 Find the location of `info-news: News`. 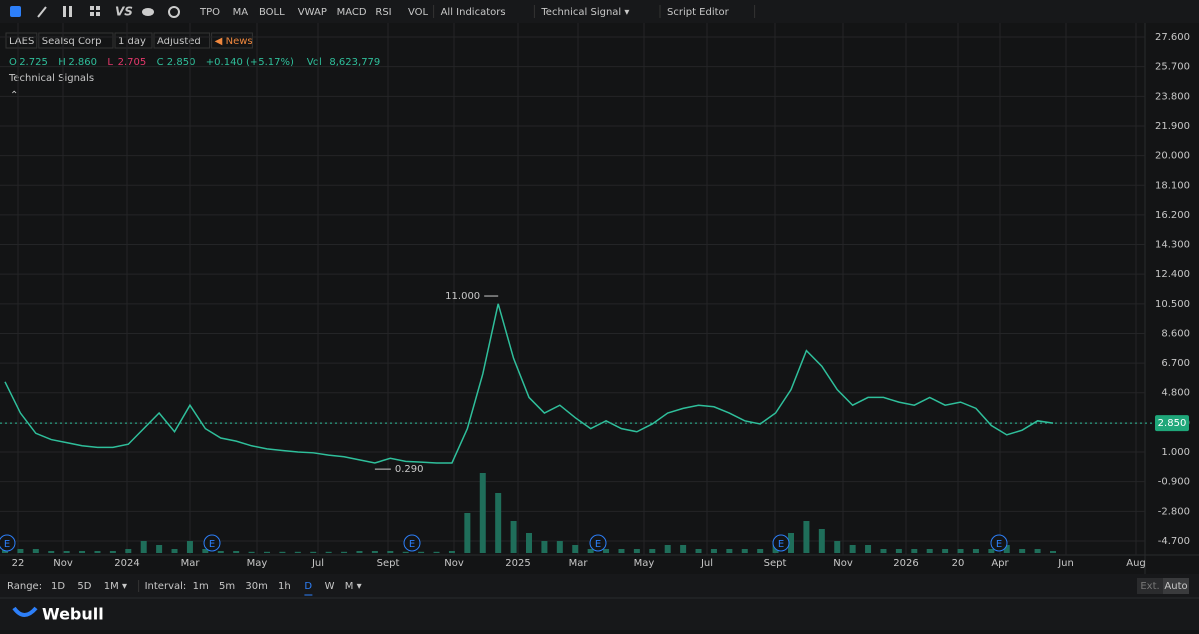

info-news: News is located at coordinates (239, 41).